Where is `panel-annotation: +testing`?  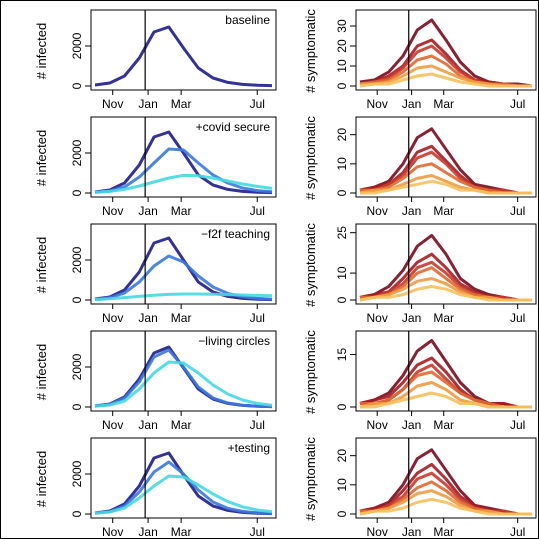 panel-annotation: +testing is located at coordinates (249, 448).